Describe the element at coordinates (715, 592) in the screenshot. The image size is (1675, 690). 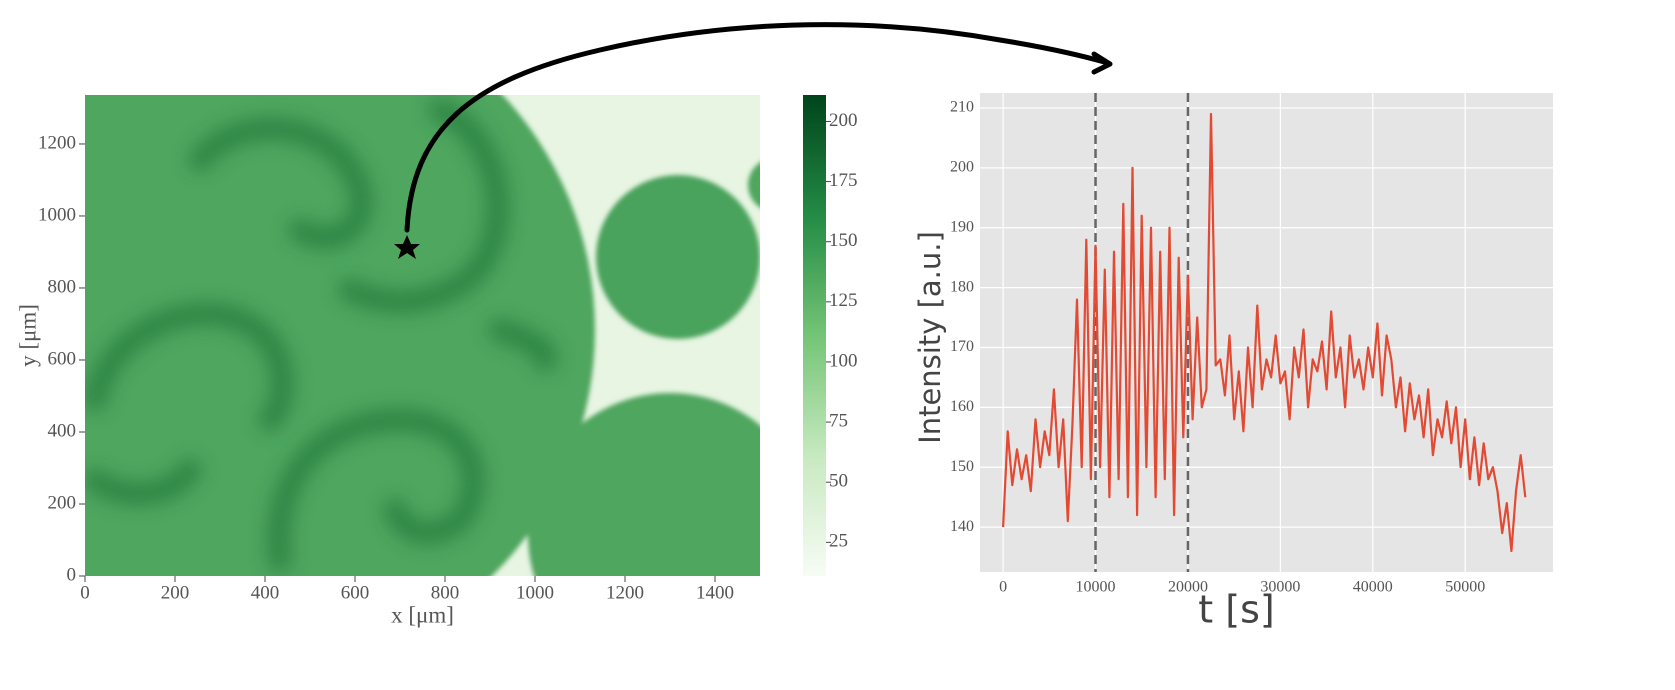
I see `x-tick-label: 1400` at that location.